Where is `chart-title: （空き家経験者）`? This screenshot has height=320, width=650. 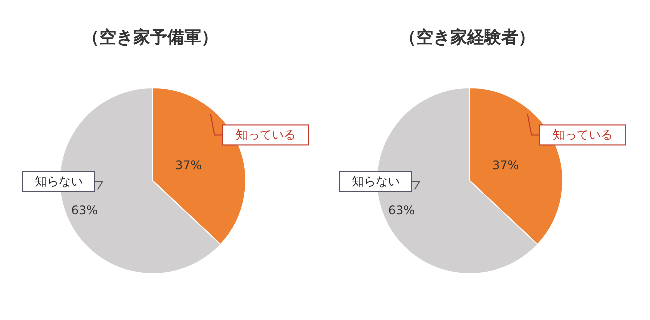 chart-title: （空き家経験者） is located at coordinates (467, 38).